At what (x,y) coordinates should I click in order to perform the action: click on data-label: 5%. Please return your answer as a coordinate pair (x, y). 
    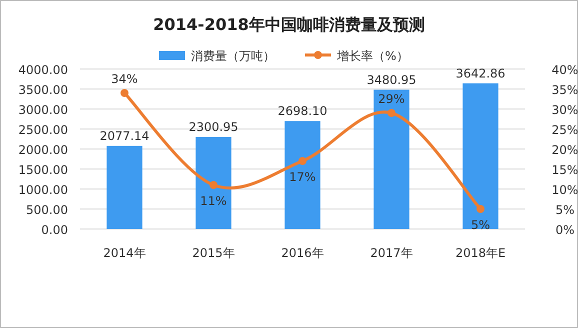
    Looking at the image, I should click on (480, 225).